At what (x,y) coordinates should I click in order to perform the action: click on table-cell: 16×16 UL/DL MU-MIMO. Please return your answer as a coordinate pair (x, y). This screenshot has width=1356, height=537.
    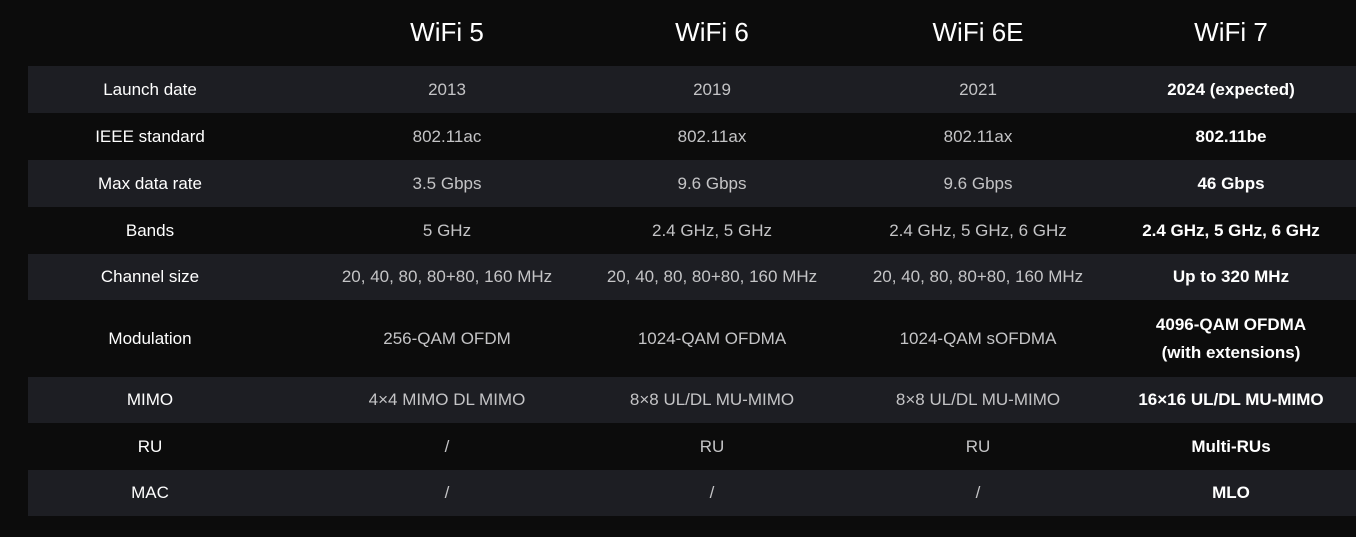
    Looking at the image, I should click on (1223, 400).